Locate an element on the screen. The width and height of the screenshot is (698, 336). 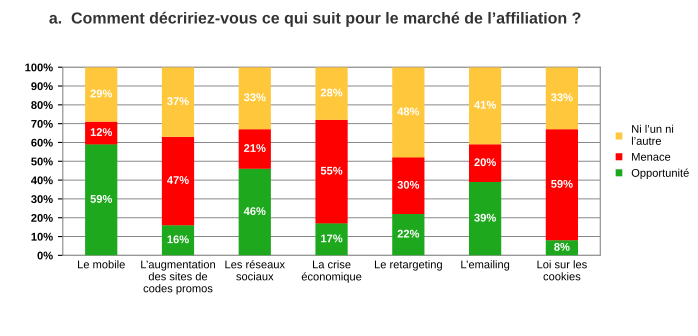
data-label: 8% is located at coordinates (562, 246).